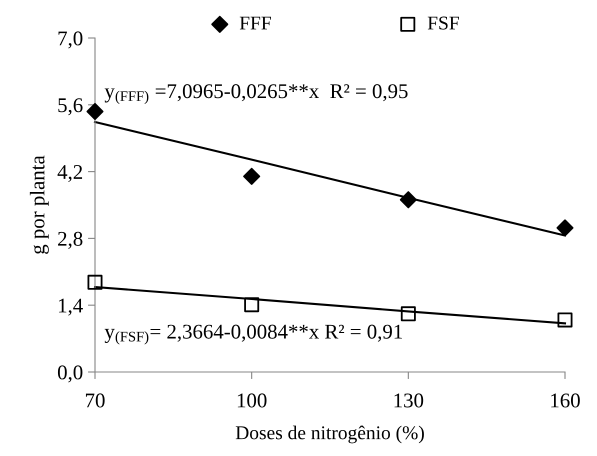 This screenshot has width=597, height=456. Describe the element at coordinates (256, 94) in the screenshot. I see `annotation: y$_{(FFF)}$ =7,0965-0,0265**x R² = 0,95` at that location.